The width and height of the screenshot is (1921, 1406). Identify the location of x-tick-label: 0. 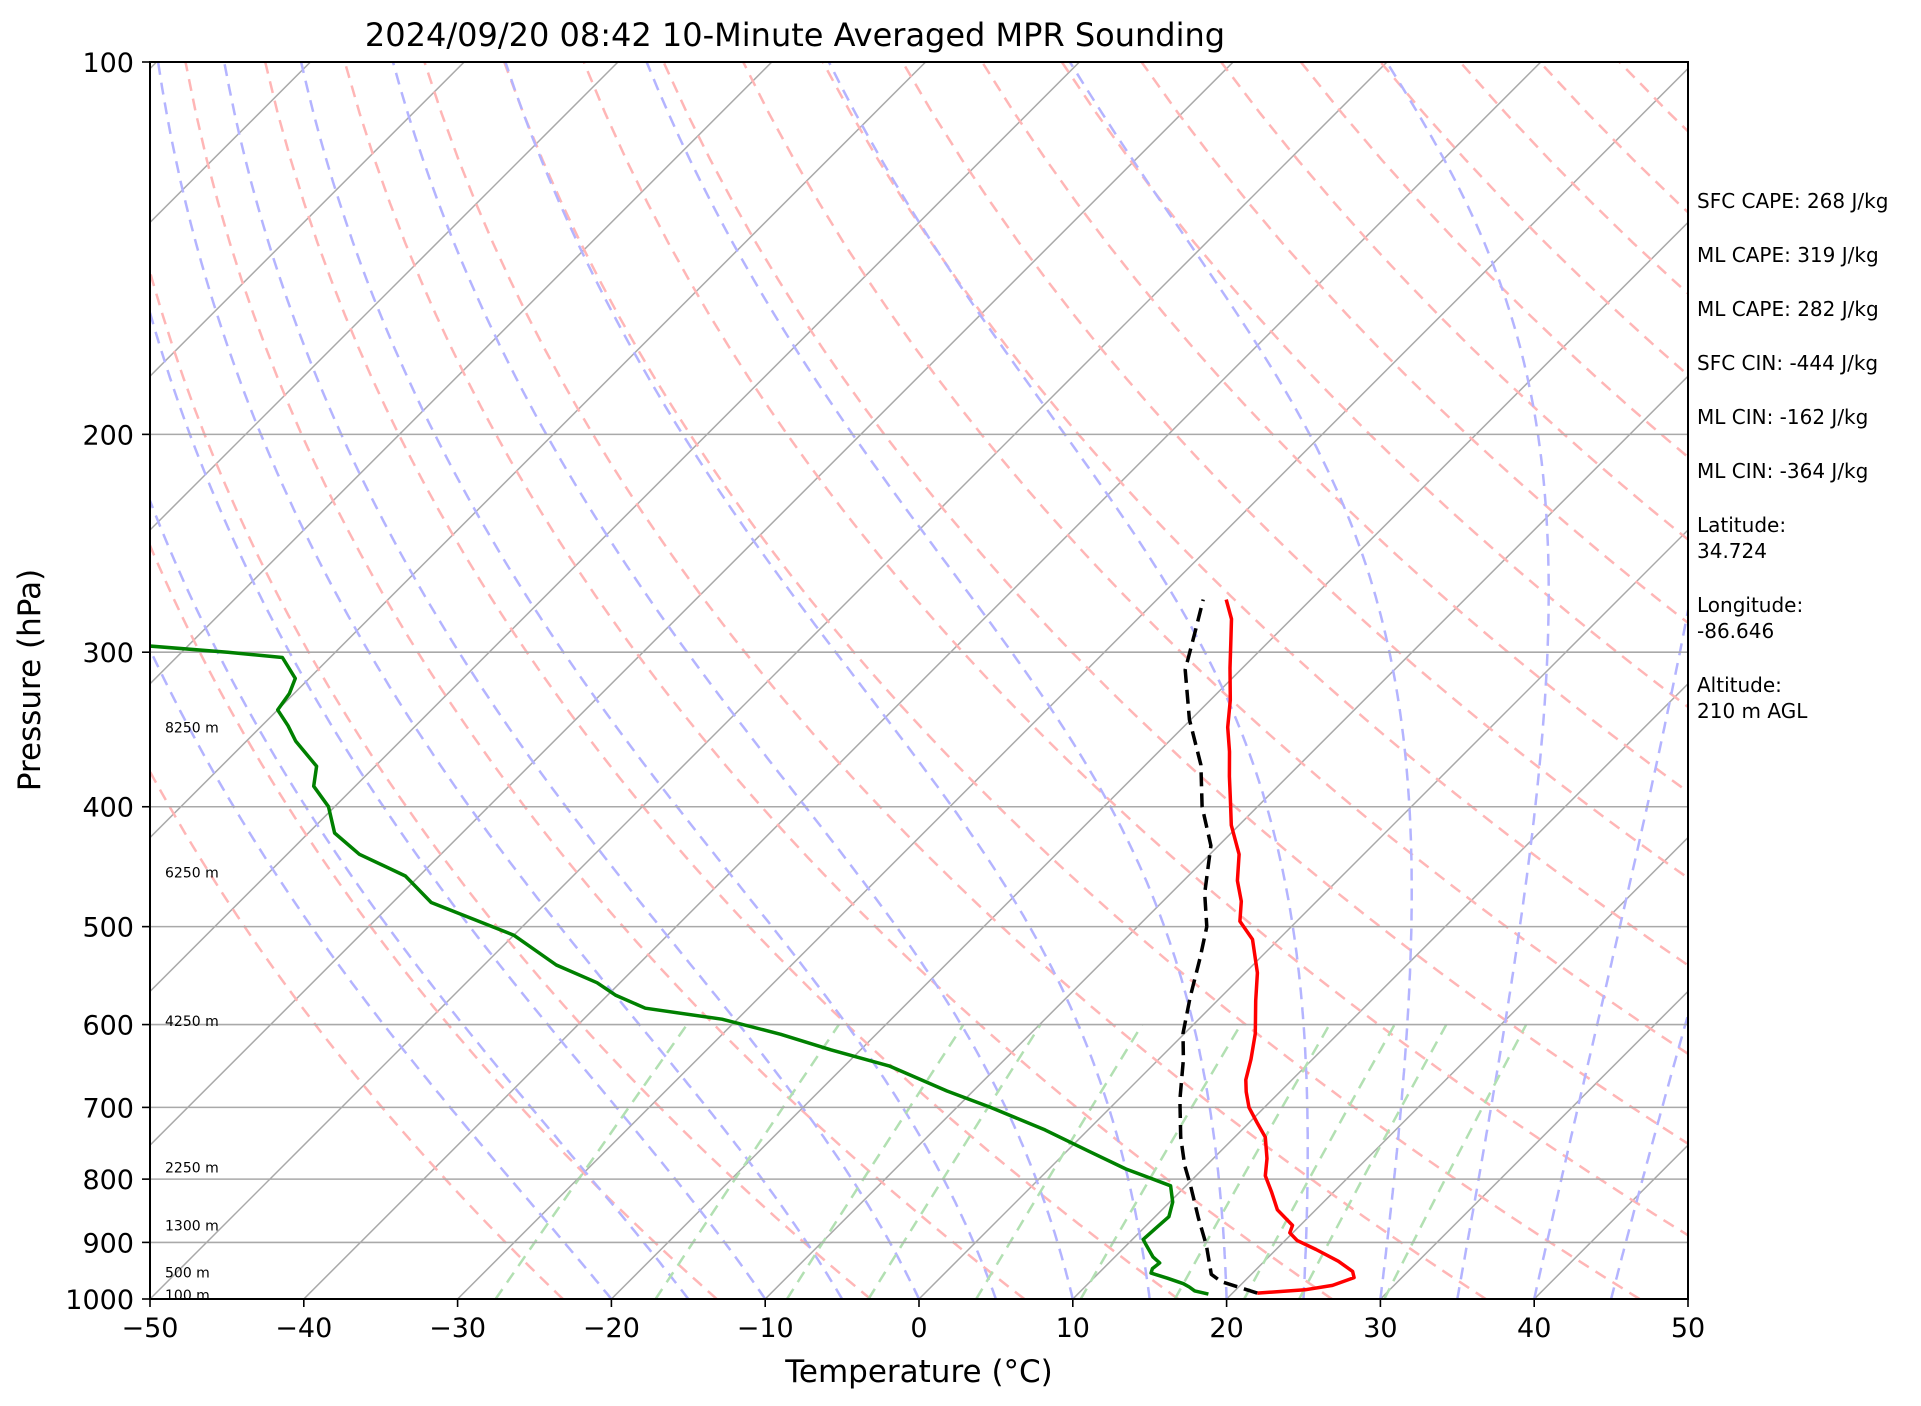
(918, 1328).